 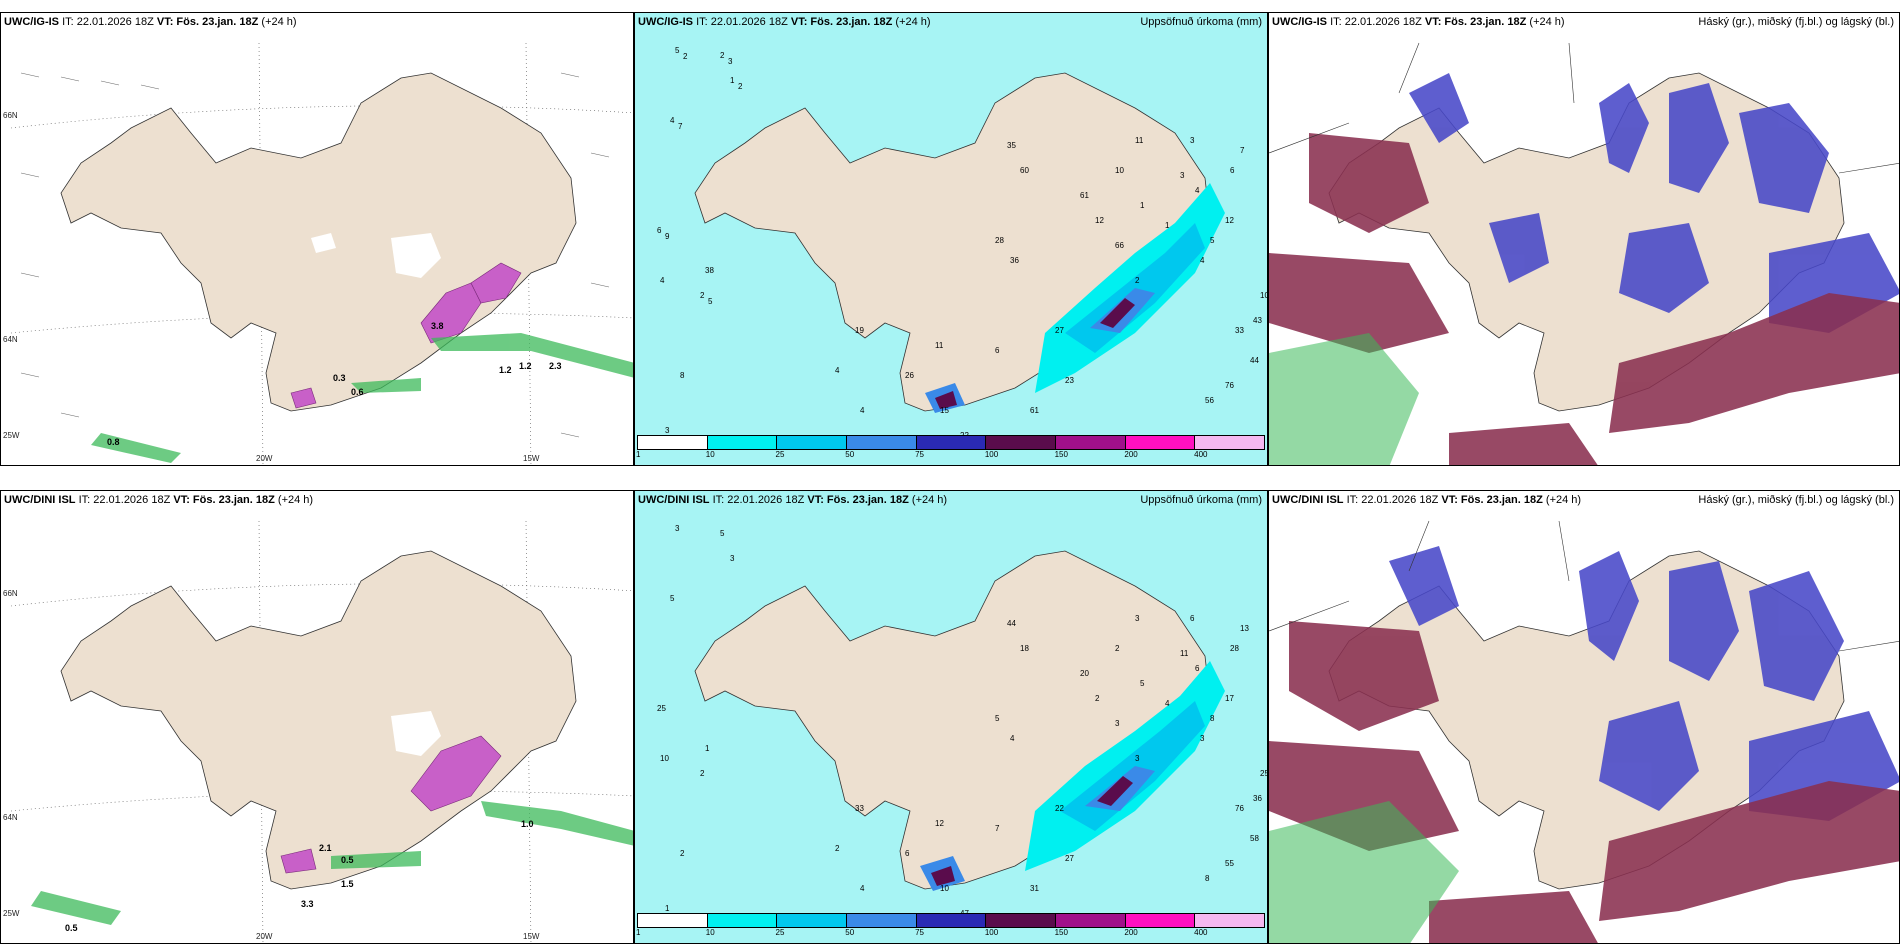 I want to click on precip-value: 35, so click(x=1011, y=145).